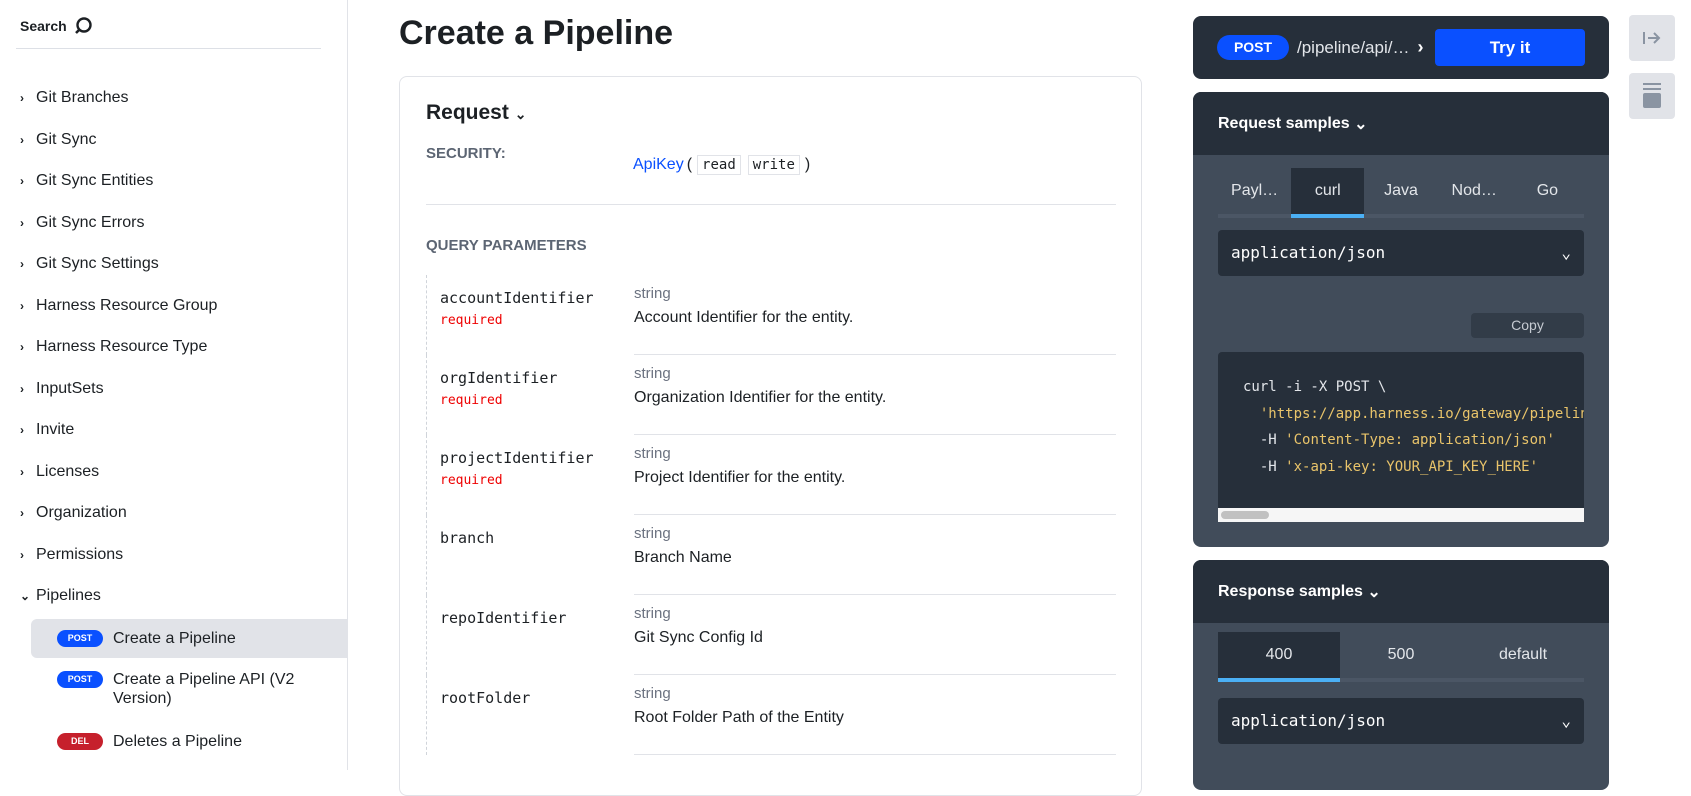 The width and height of the screenshot is (1691, 796). I want to click on search-label: Search, so click(43, 26).